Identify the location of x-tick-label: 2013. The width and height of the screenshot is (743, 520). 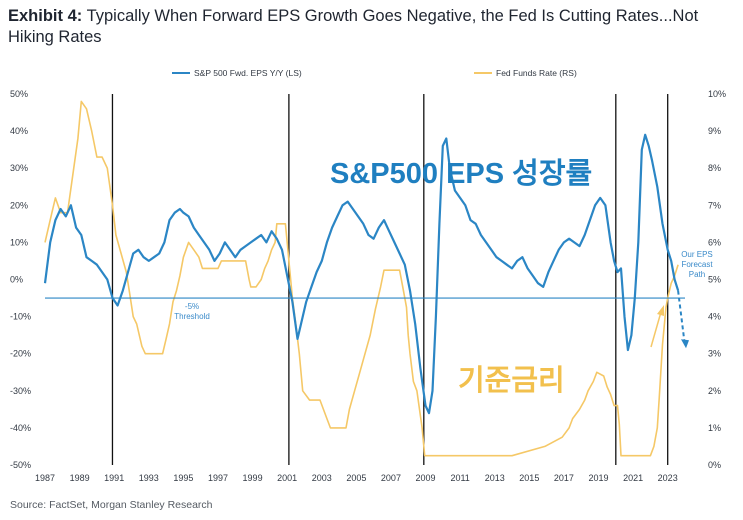
(495, 478).